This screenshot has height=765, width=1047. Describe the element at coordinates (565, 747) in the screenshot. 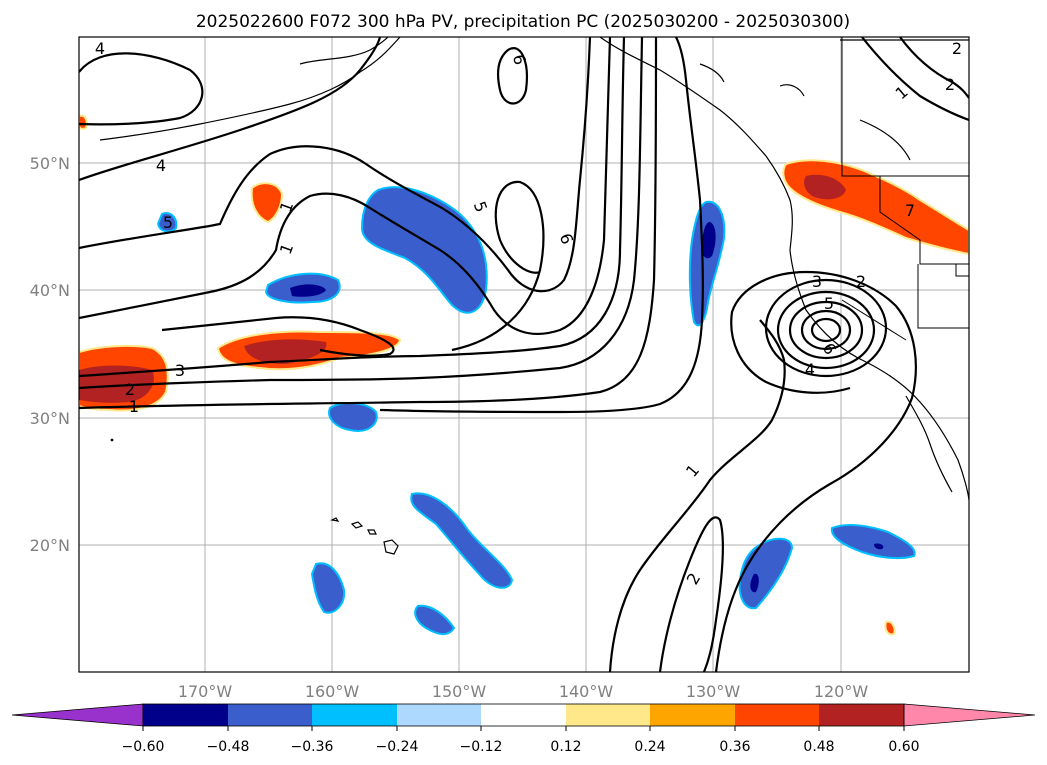

I see `colorbar-tick: 0.12` at that location.